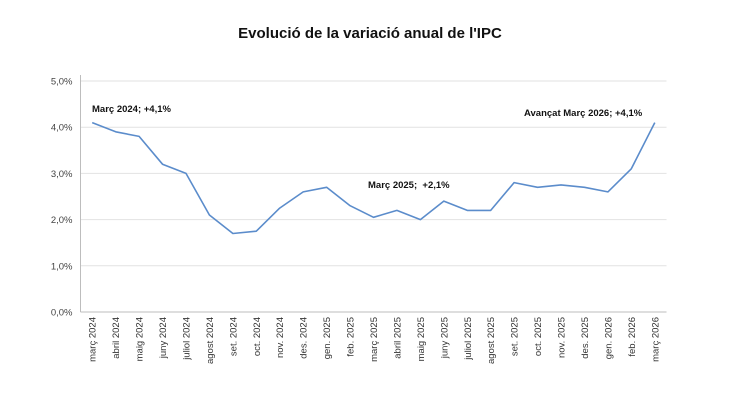 This screenshot has width=740, height=420. Describe the element at coordinates (468, 339) in the screenshot. I see `x-tick-label: juliol 2025` at that location.